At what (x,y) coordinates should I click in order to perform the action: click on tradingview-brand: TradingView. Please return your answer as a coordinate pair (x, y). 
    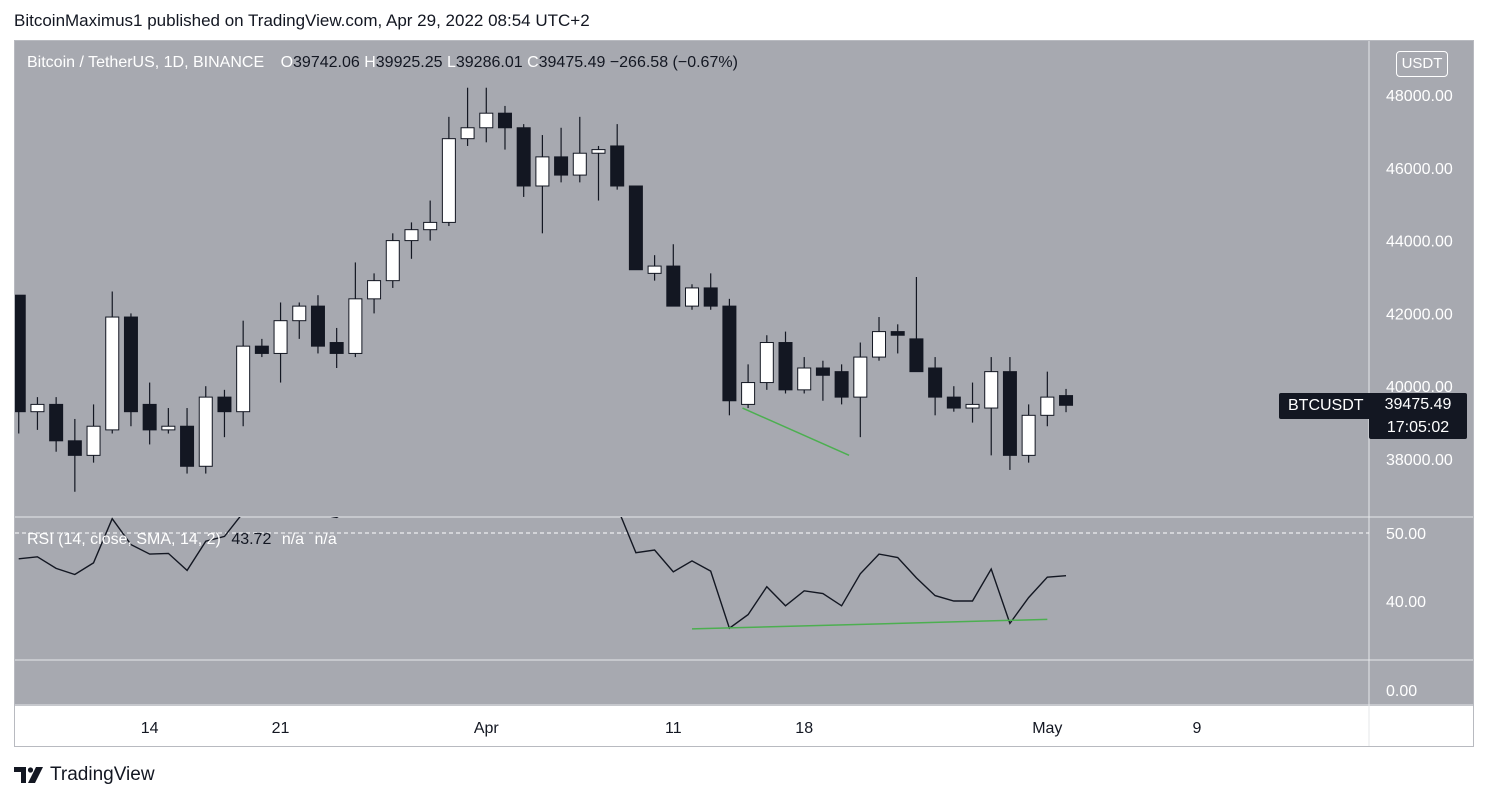
    Looking at the image, I should click on (84, 775).